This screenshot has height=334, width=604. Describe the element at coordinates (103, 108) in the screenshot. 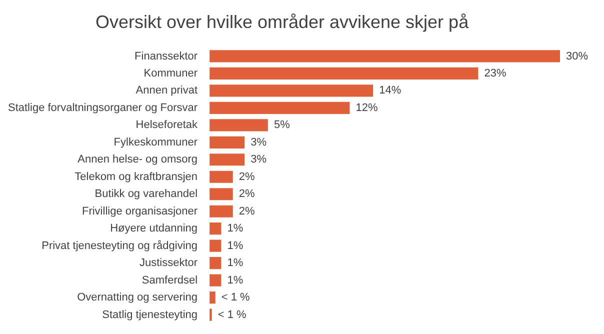

I see `y-tick-label: Statlige forvaltningsorganer og Forsvar` at that location.